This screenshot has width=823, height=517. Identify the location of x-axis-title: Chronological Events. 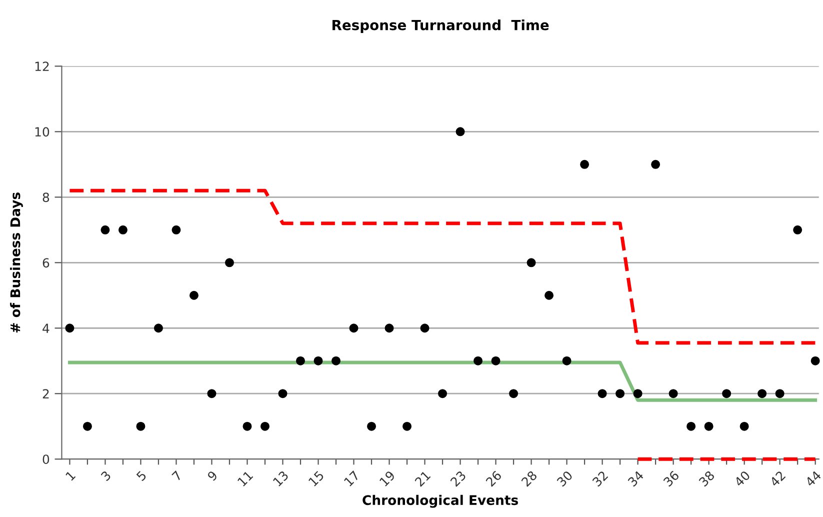
(440, 501).